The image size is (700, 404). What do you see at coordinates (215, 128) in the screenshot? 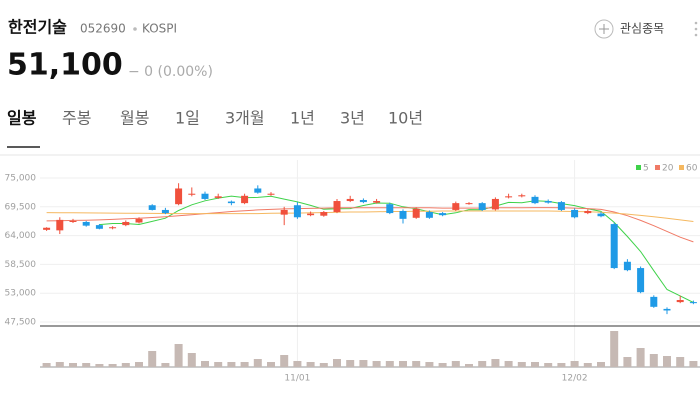
I see `tabs: 일봉 주봉 월봉 1일 3개월 1년 3년 10년` at bounding box center [215, 128].